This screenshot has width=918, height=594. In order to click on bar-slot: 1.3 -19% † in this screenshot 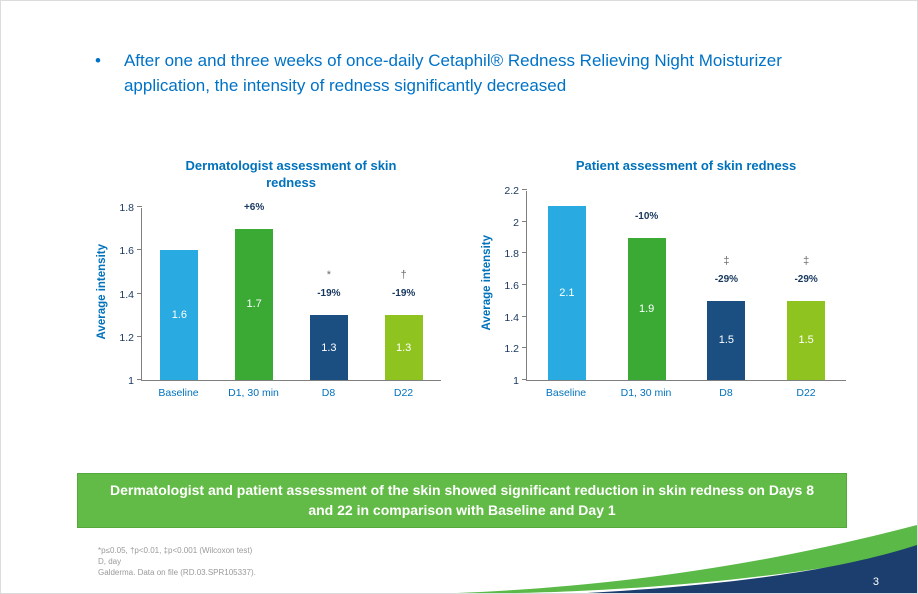, I will do `click(403, 294)`.